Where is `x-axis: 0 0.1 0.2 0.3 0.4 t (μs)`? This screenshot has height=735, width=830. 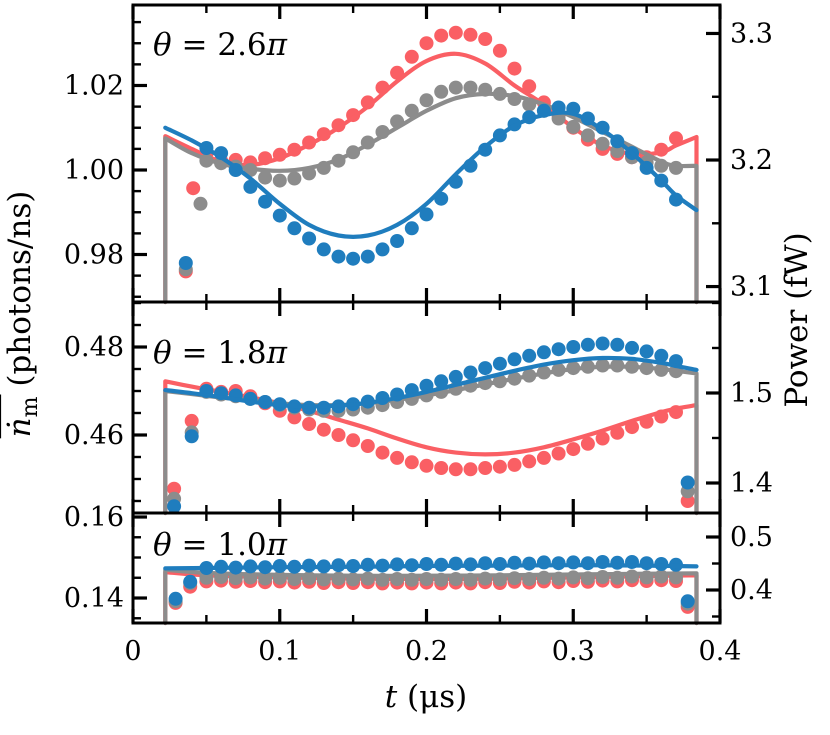 x-axis: 0 0.1 0.2 0.3 0.4 t (μs) is located at coordinates (432, 675).